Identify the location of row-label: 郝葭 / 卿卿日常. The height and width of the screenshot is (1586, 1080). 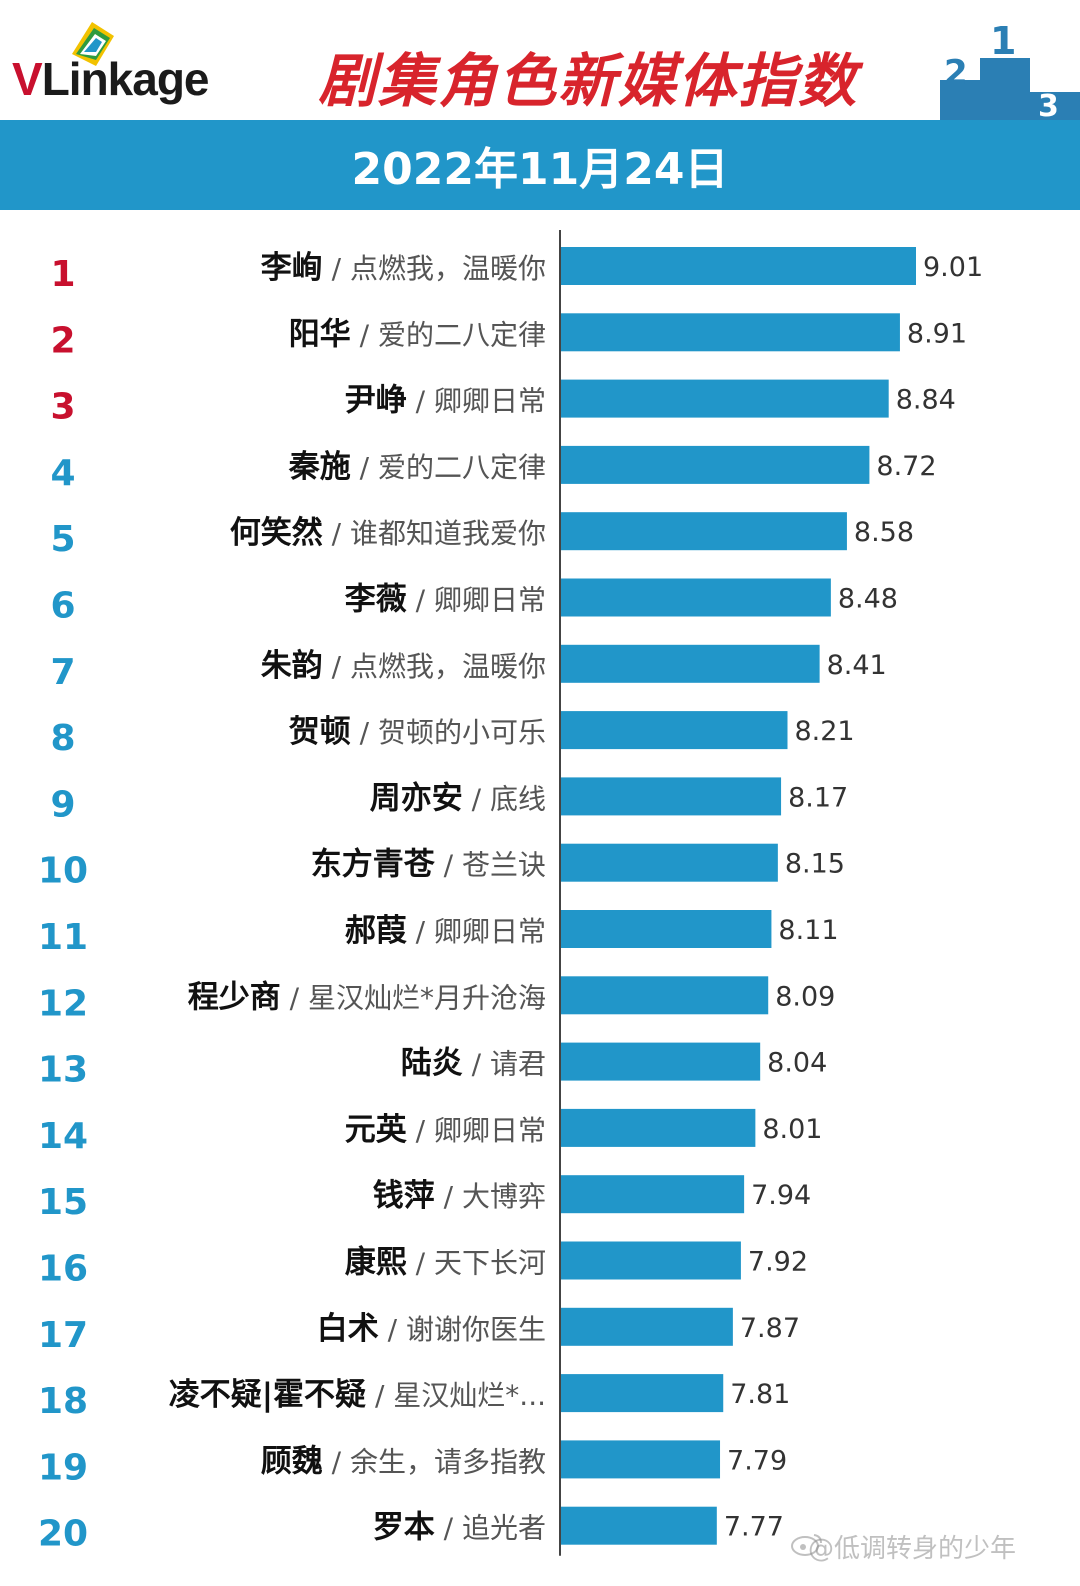
(445, 931).